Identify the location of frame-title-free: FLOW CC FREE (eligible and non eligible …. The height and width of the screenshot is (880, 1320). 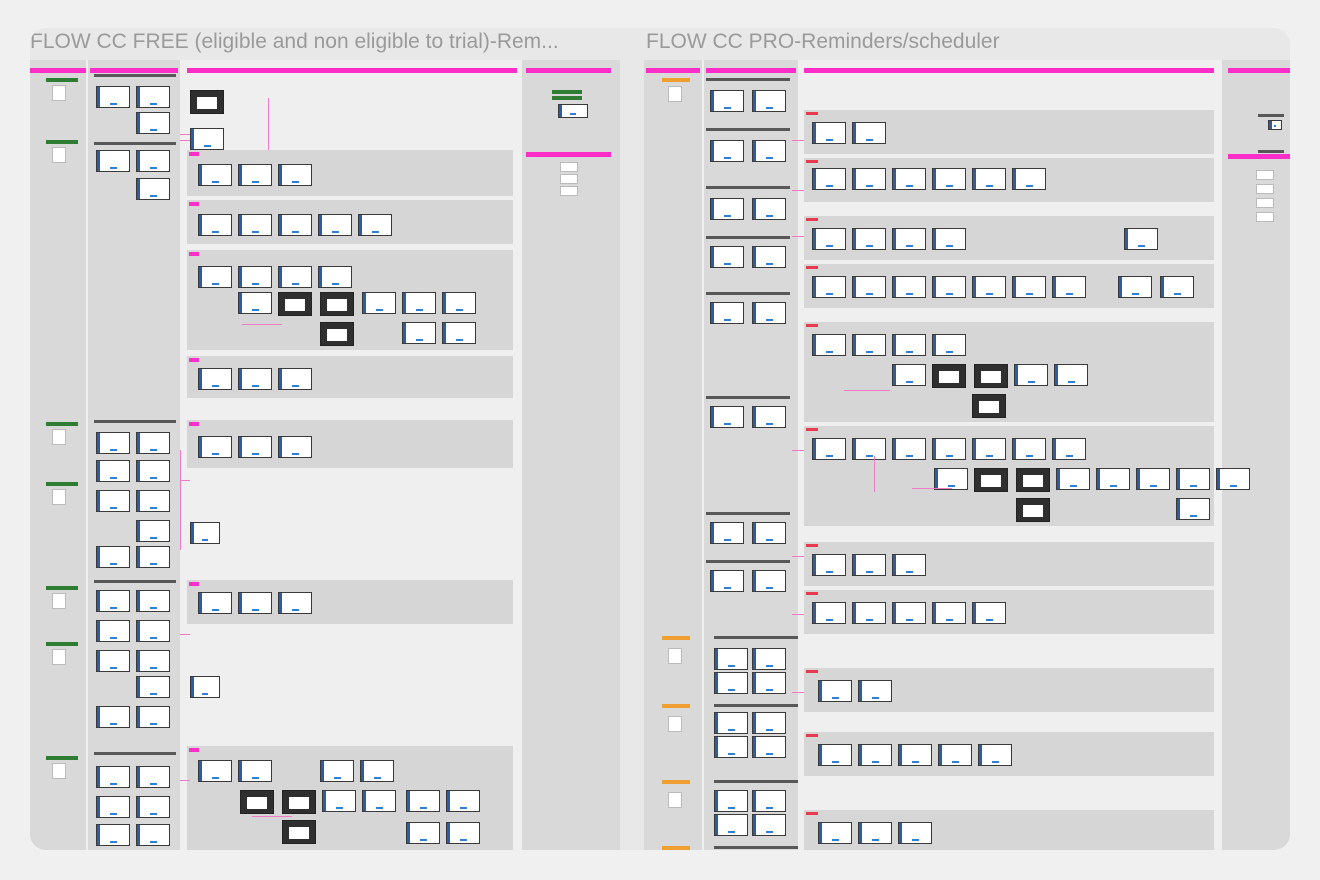
(294, 41).